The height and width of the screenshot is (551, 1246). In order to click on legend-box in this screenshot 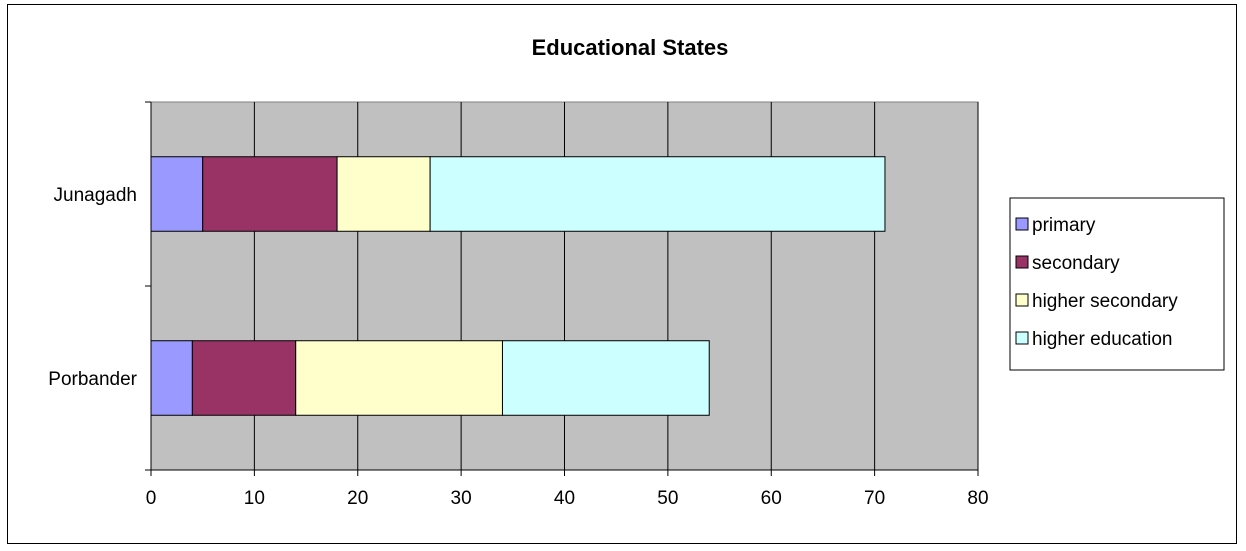, I will do `click(1117, 284)`.